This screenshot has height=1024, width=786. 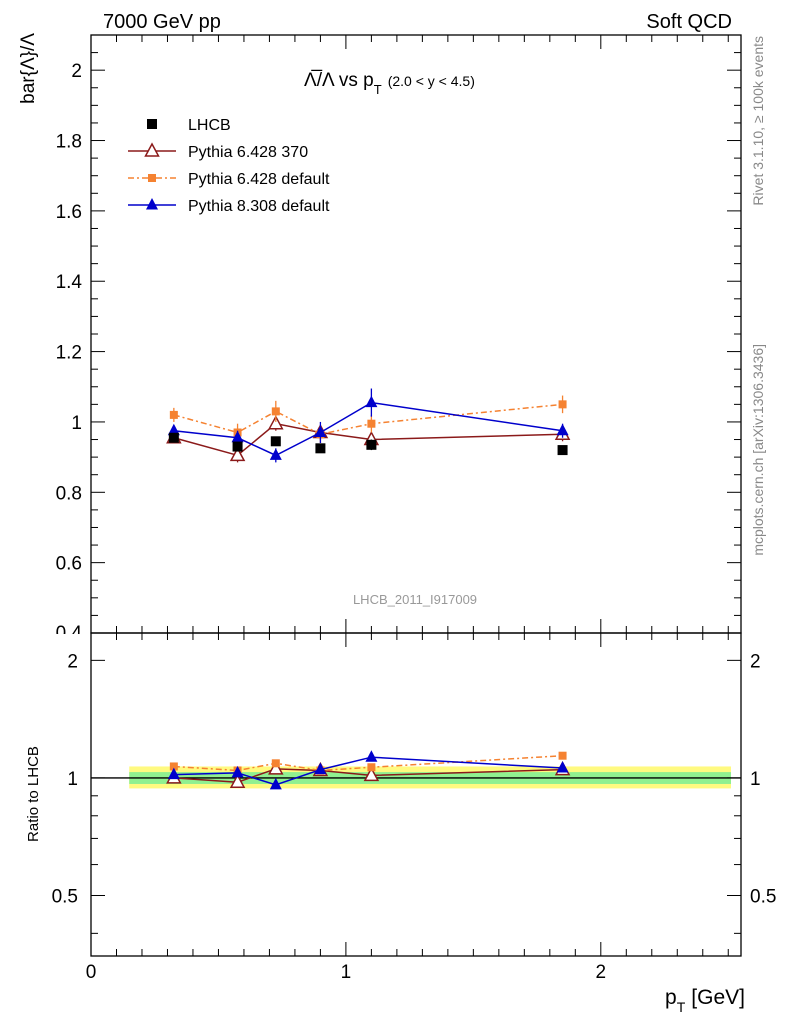 I want to click on chart-title-sub: T, so click(x=378, y=89).